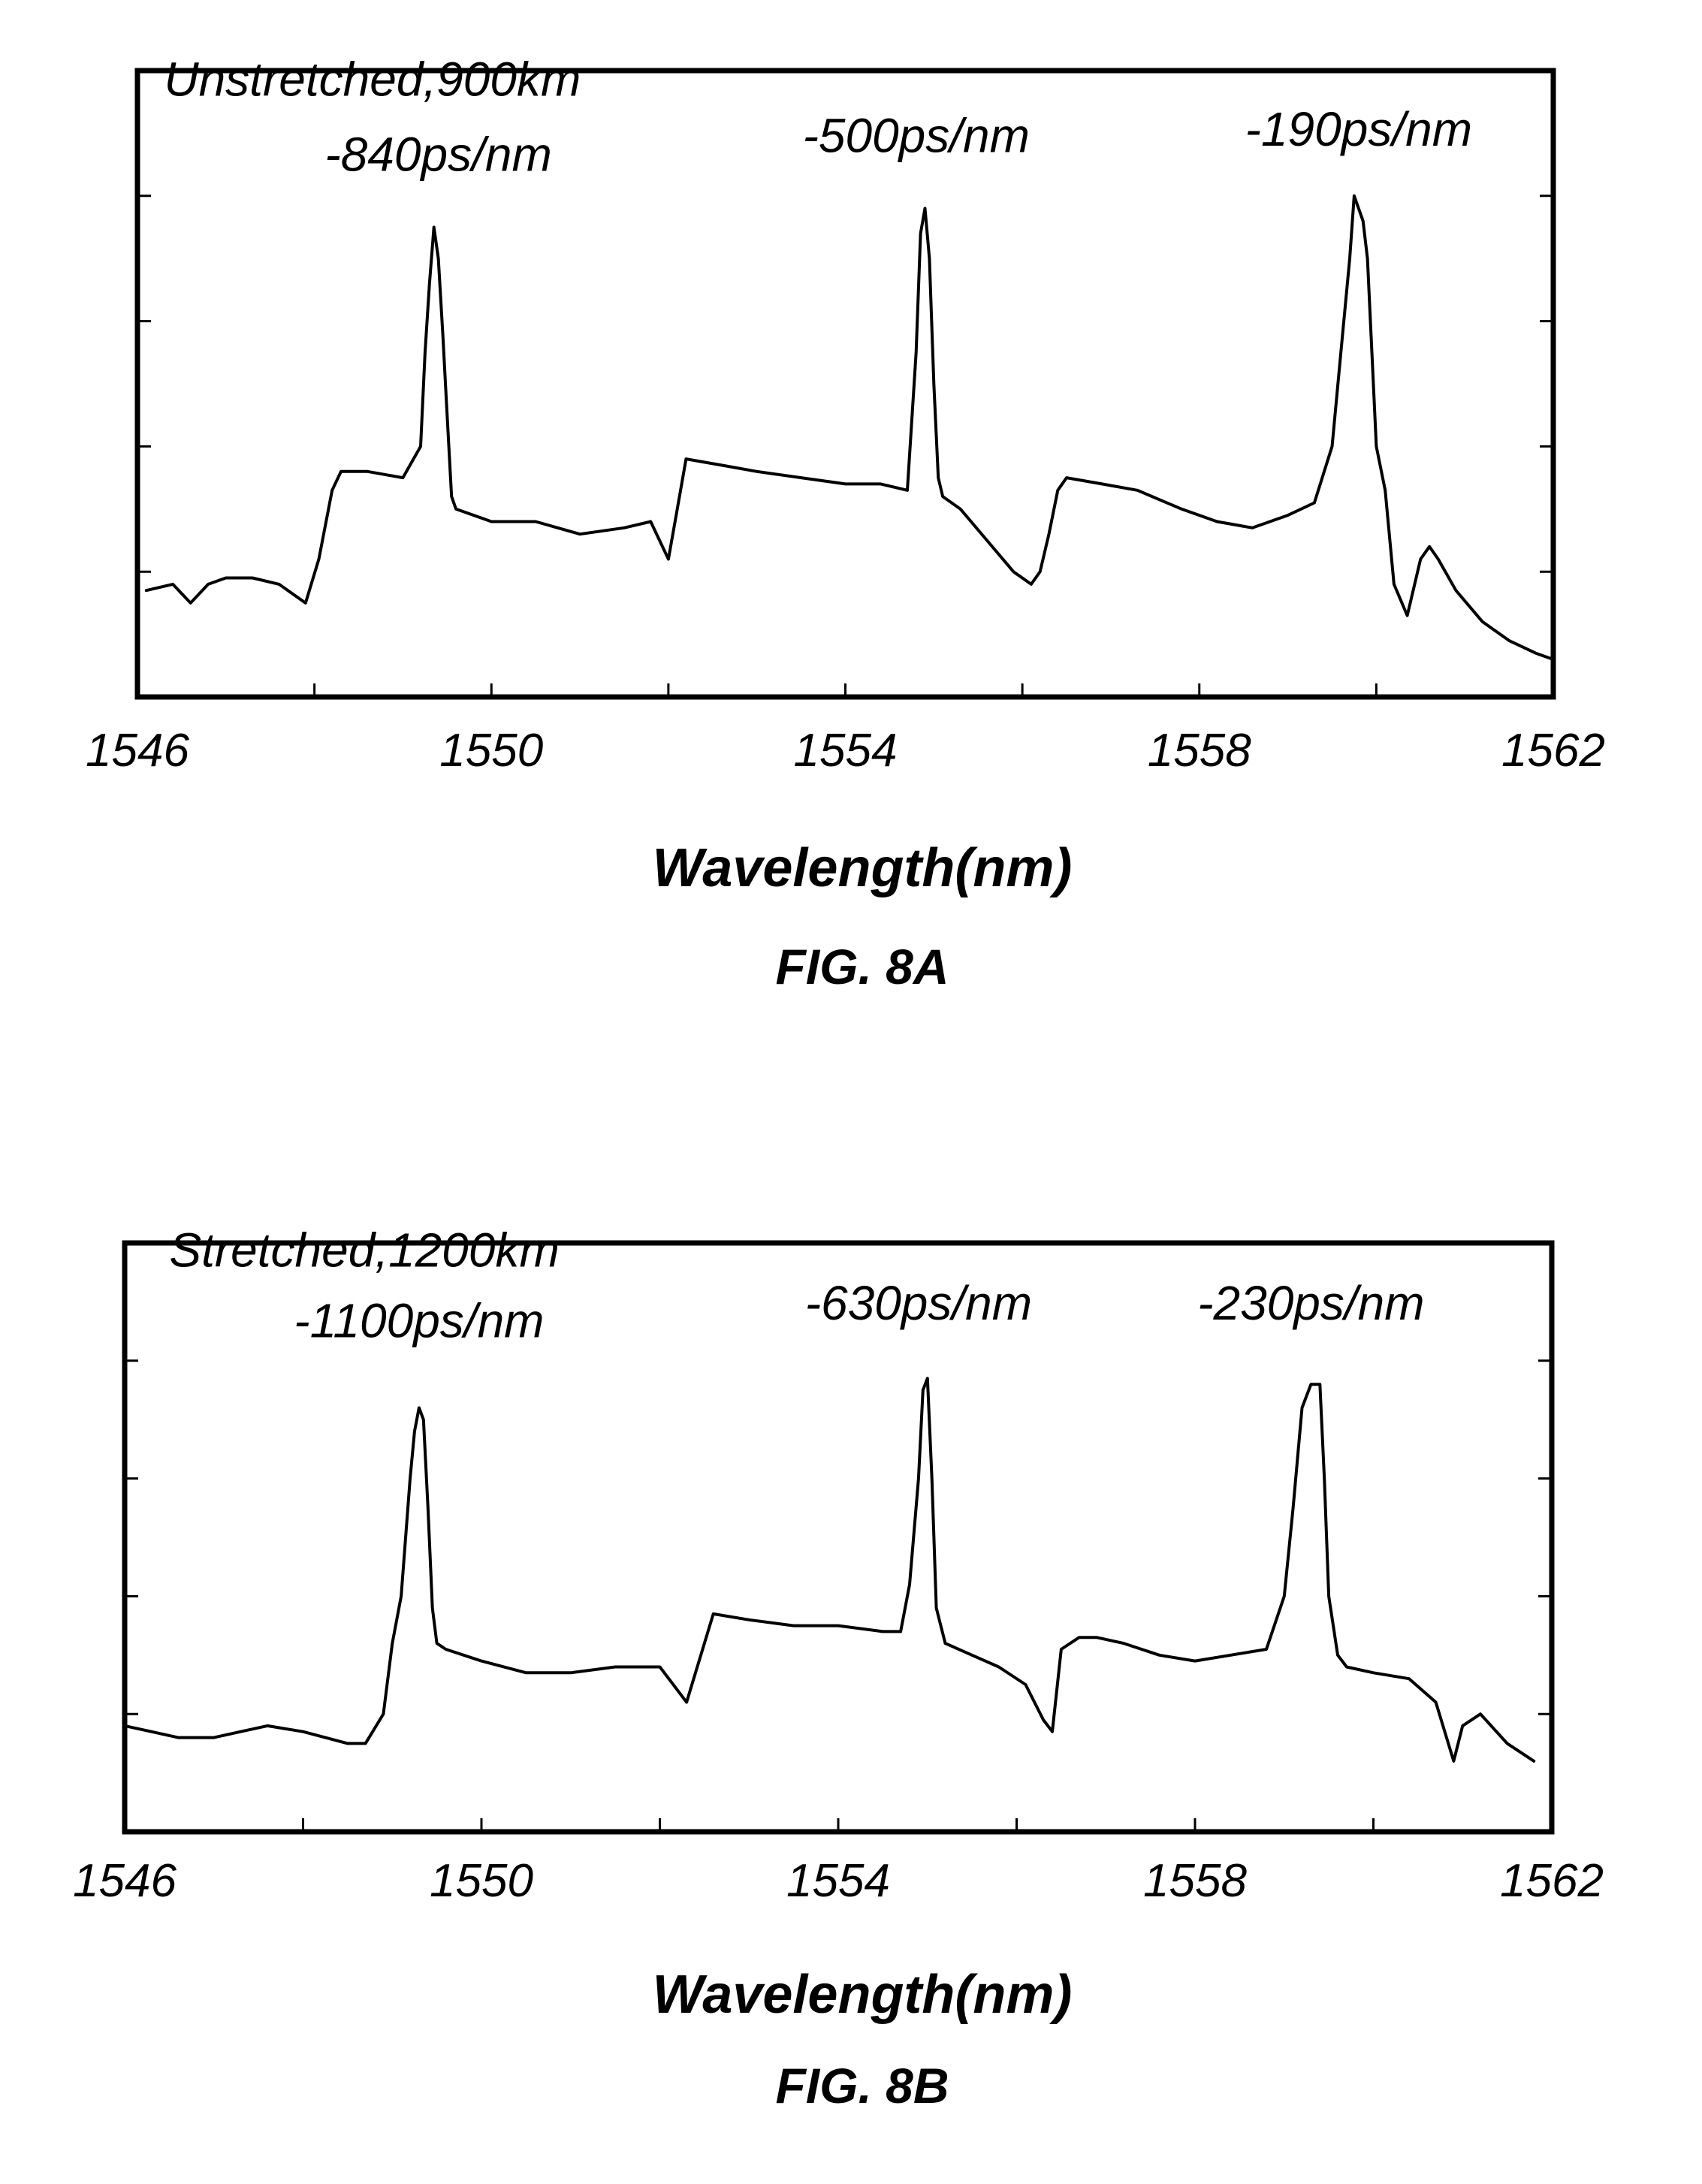 The width and height of the screenshot is (1702, 2184). What do you see at coordinates (1310, 1303) in the screenshot?
I see `dispersion-label: -230ps/nm` at bounding box center [1310, 1303].